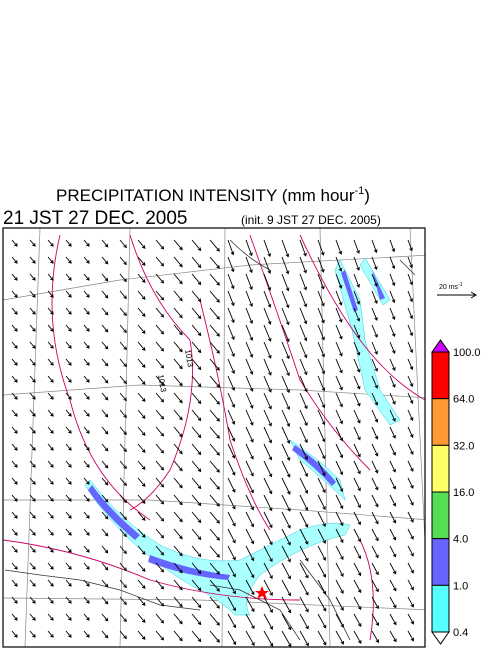  What do you see at coordinates (463, 400) in the screenshot?
I see `colorbar-label: 64.0` at bounding box center [463, 400].